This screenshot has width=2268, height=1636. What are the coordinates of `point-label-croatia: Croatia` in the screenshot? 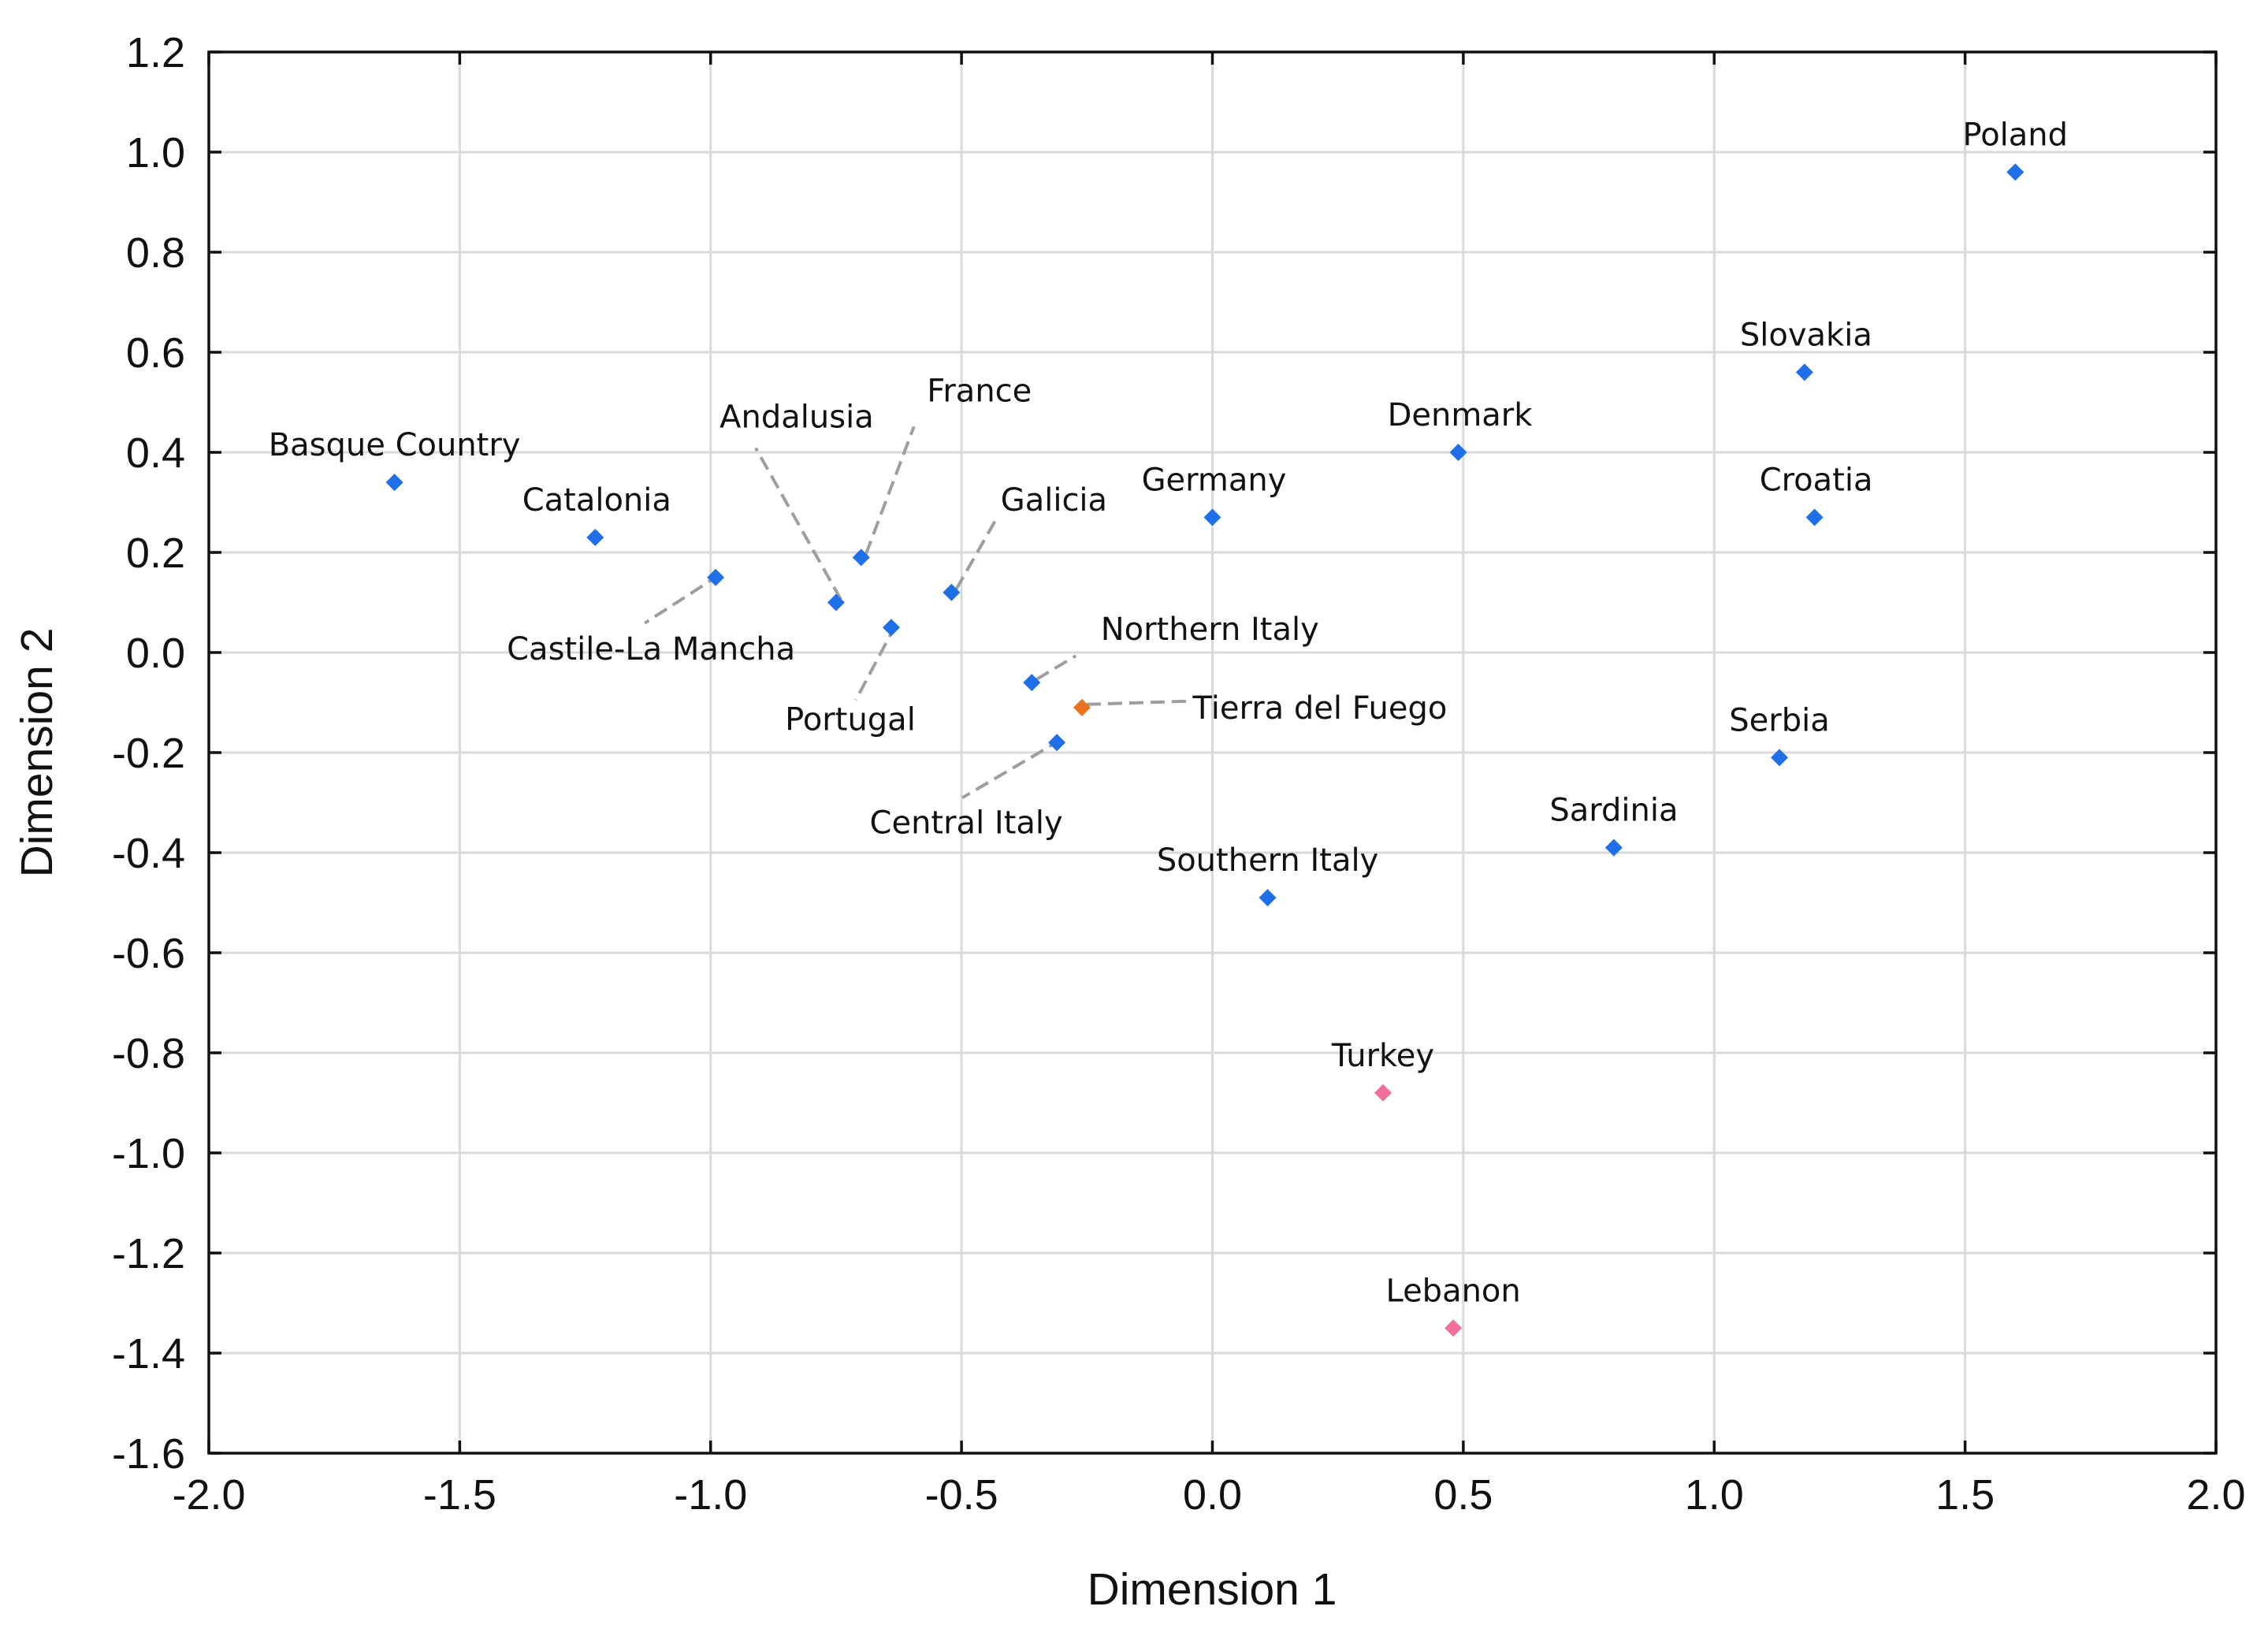 It's located at (1816, 481).